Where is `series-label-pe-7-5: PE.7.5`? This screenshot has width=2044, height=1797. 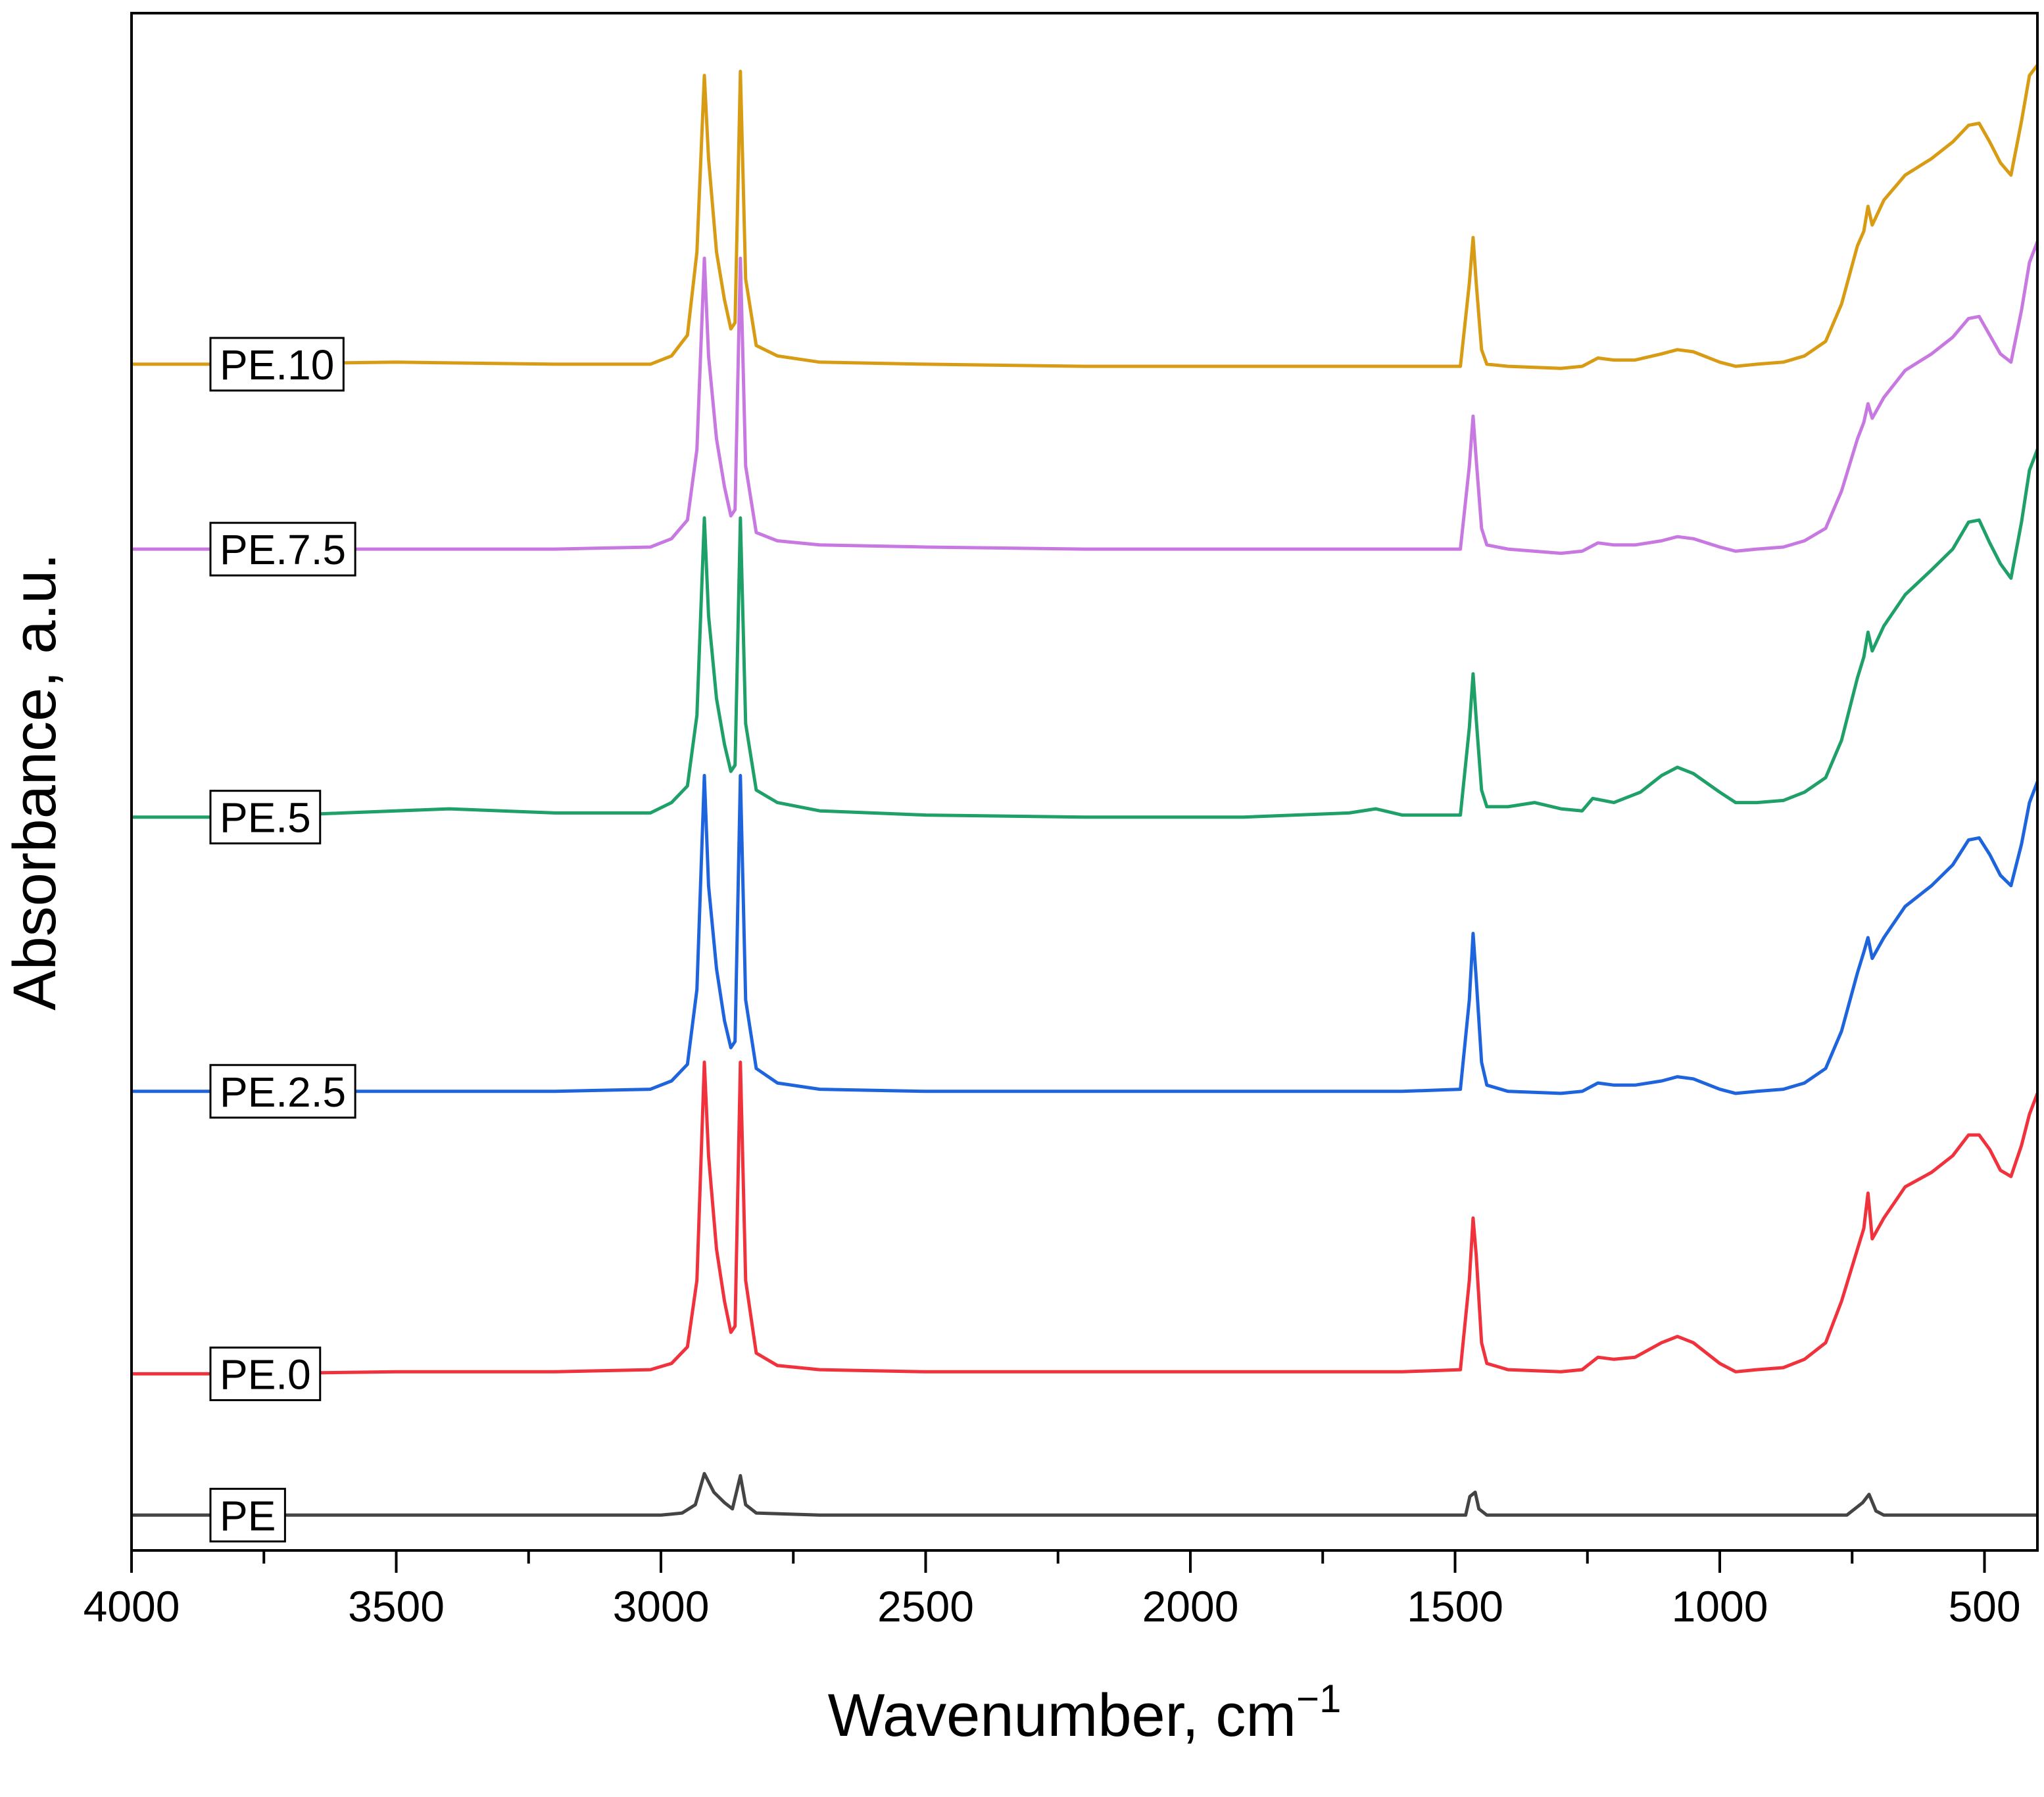 series-label-pe-7-5: PE.7.5 is located at coordinates (282, 549).